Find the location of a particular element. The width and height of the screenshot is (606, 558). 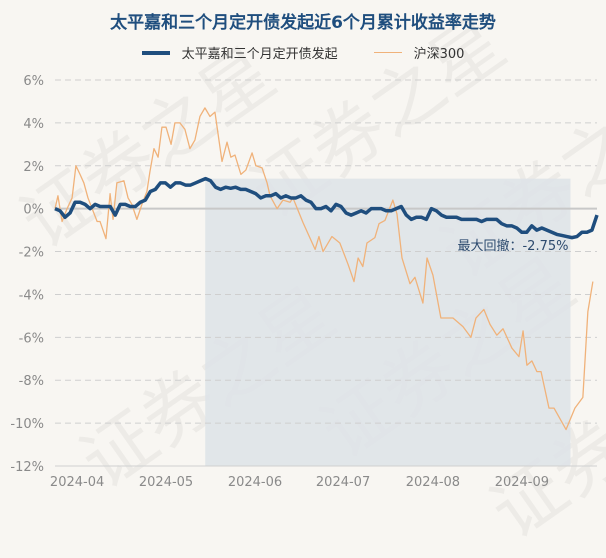

y-tick-label: 4% is located at coordinates (33, 124).